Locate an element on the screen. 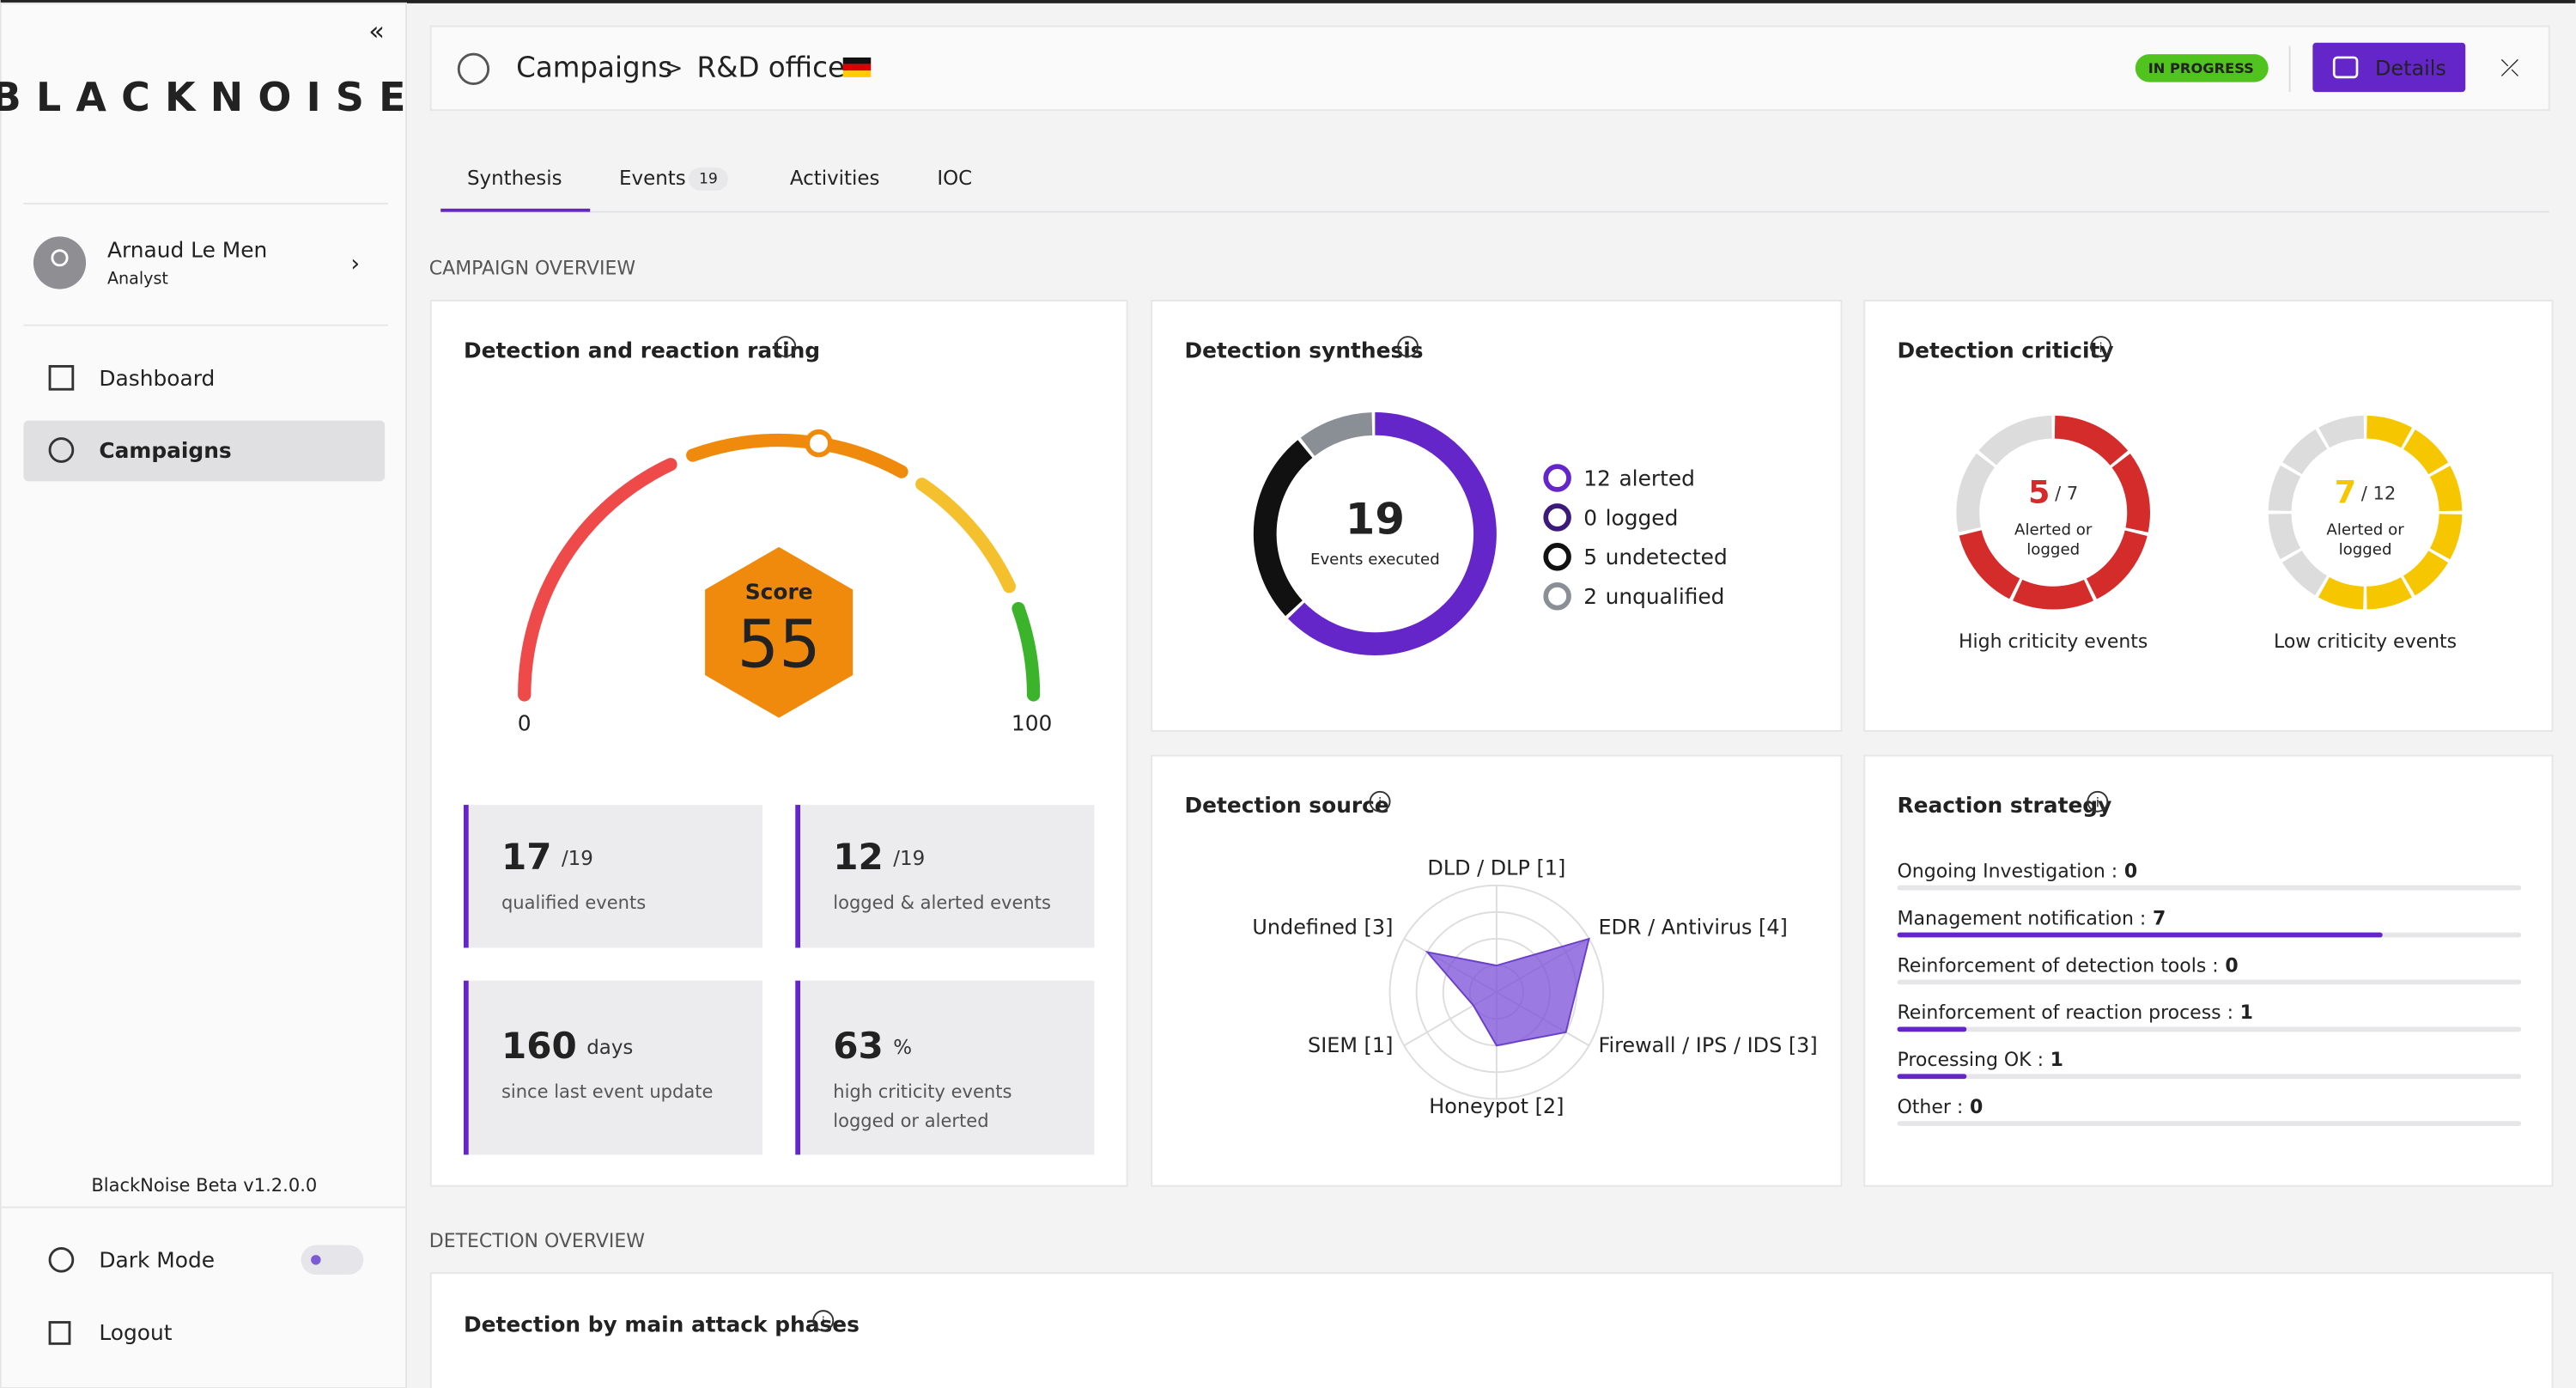 This screenshot has width=2576, height=1388. avatar-icon is located at coordinates (60, 258).